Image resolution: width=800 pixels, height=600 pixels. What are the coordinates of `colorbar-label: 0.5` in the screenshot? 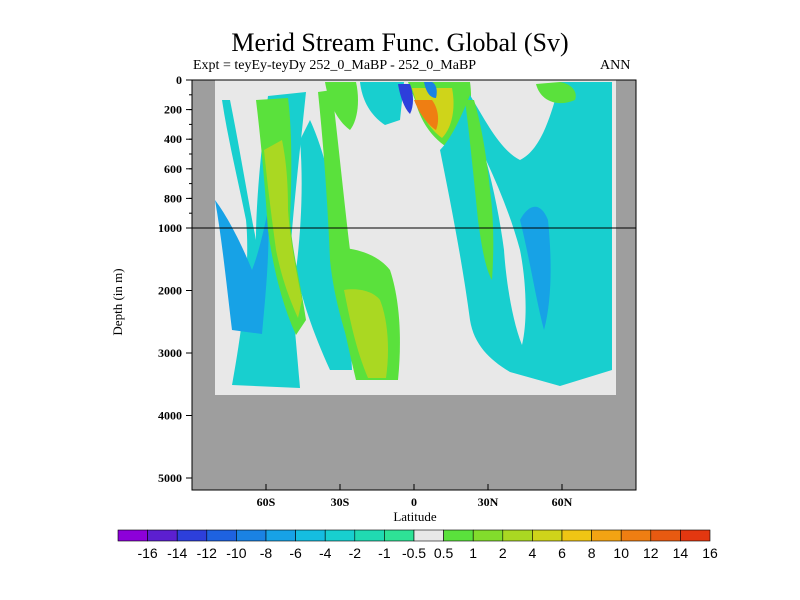 It's located at (444, 553).